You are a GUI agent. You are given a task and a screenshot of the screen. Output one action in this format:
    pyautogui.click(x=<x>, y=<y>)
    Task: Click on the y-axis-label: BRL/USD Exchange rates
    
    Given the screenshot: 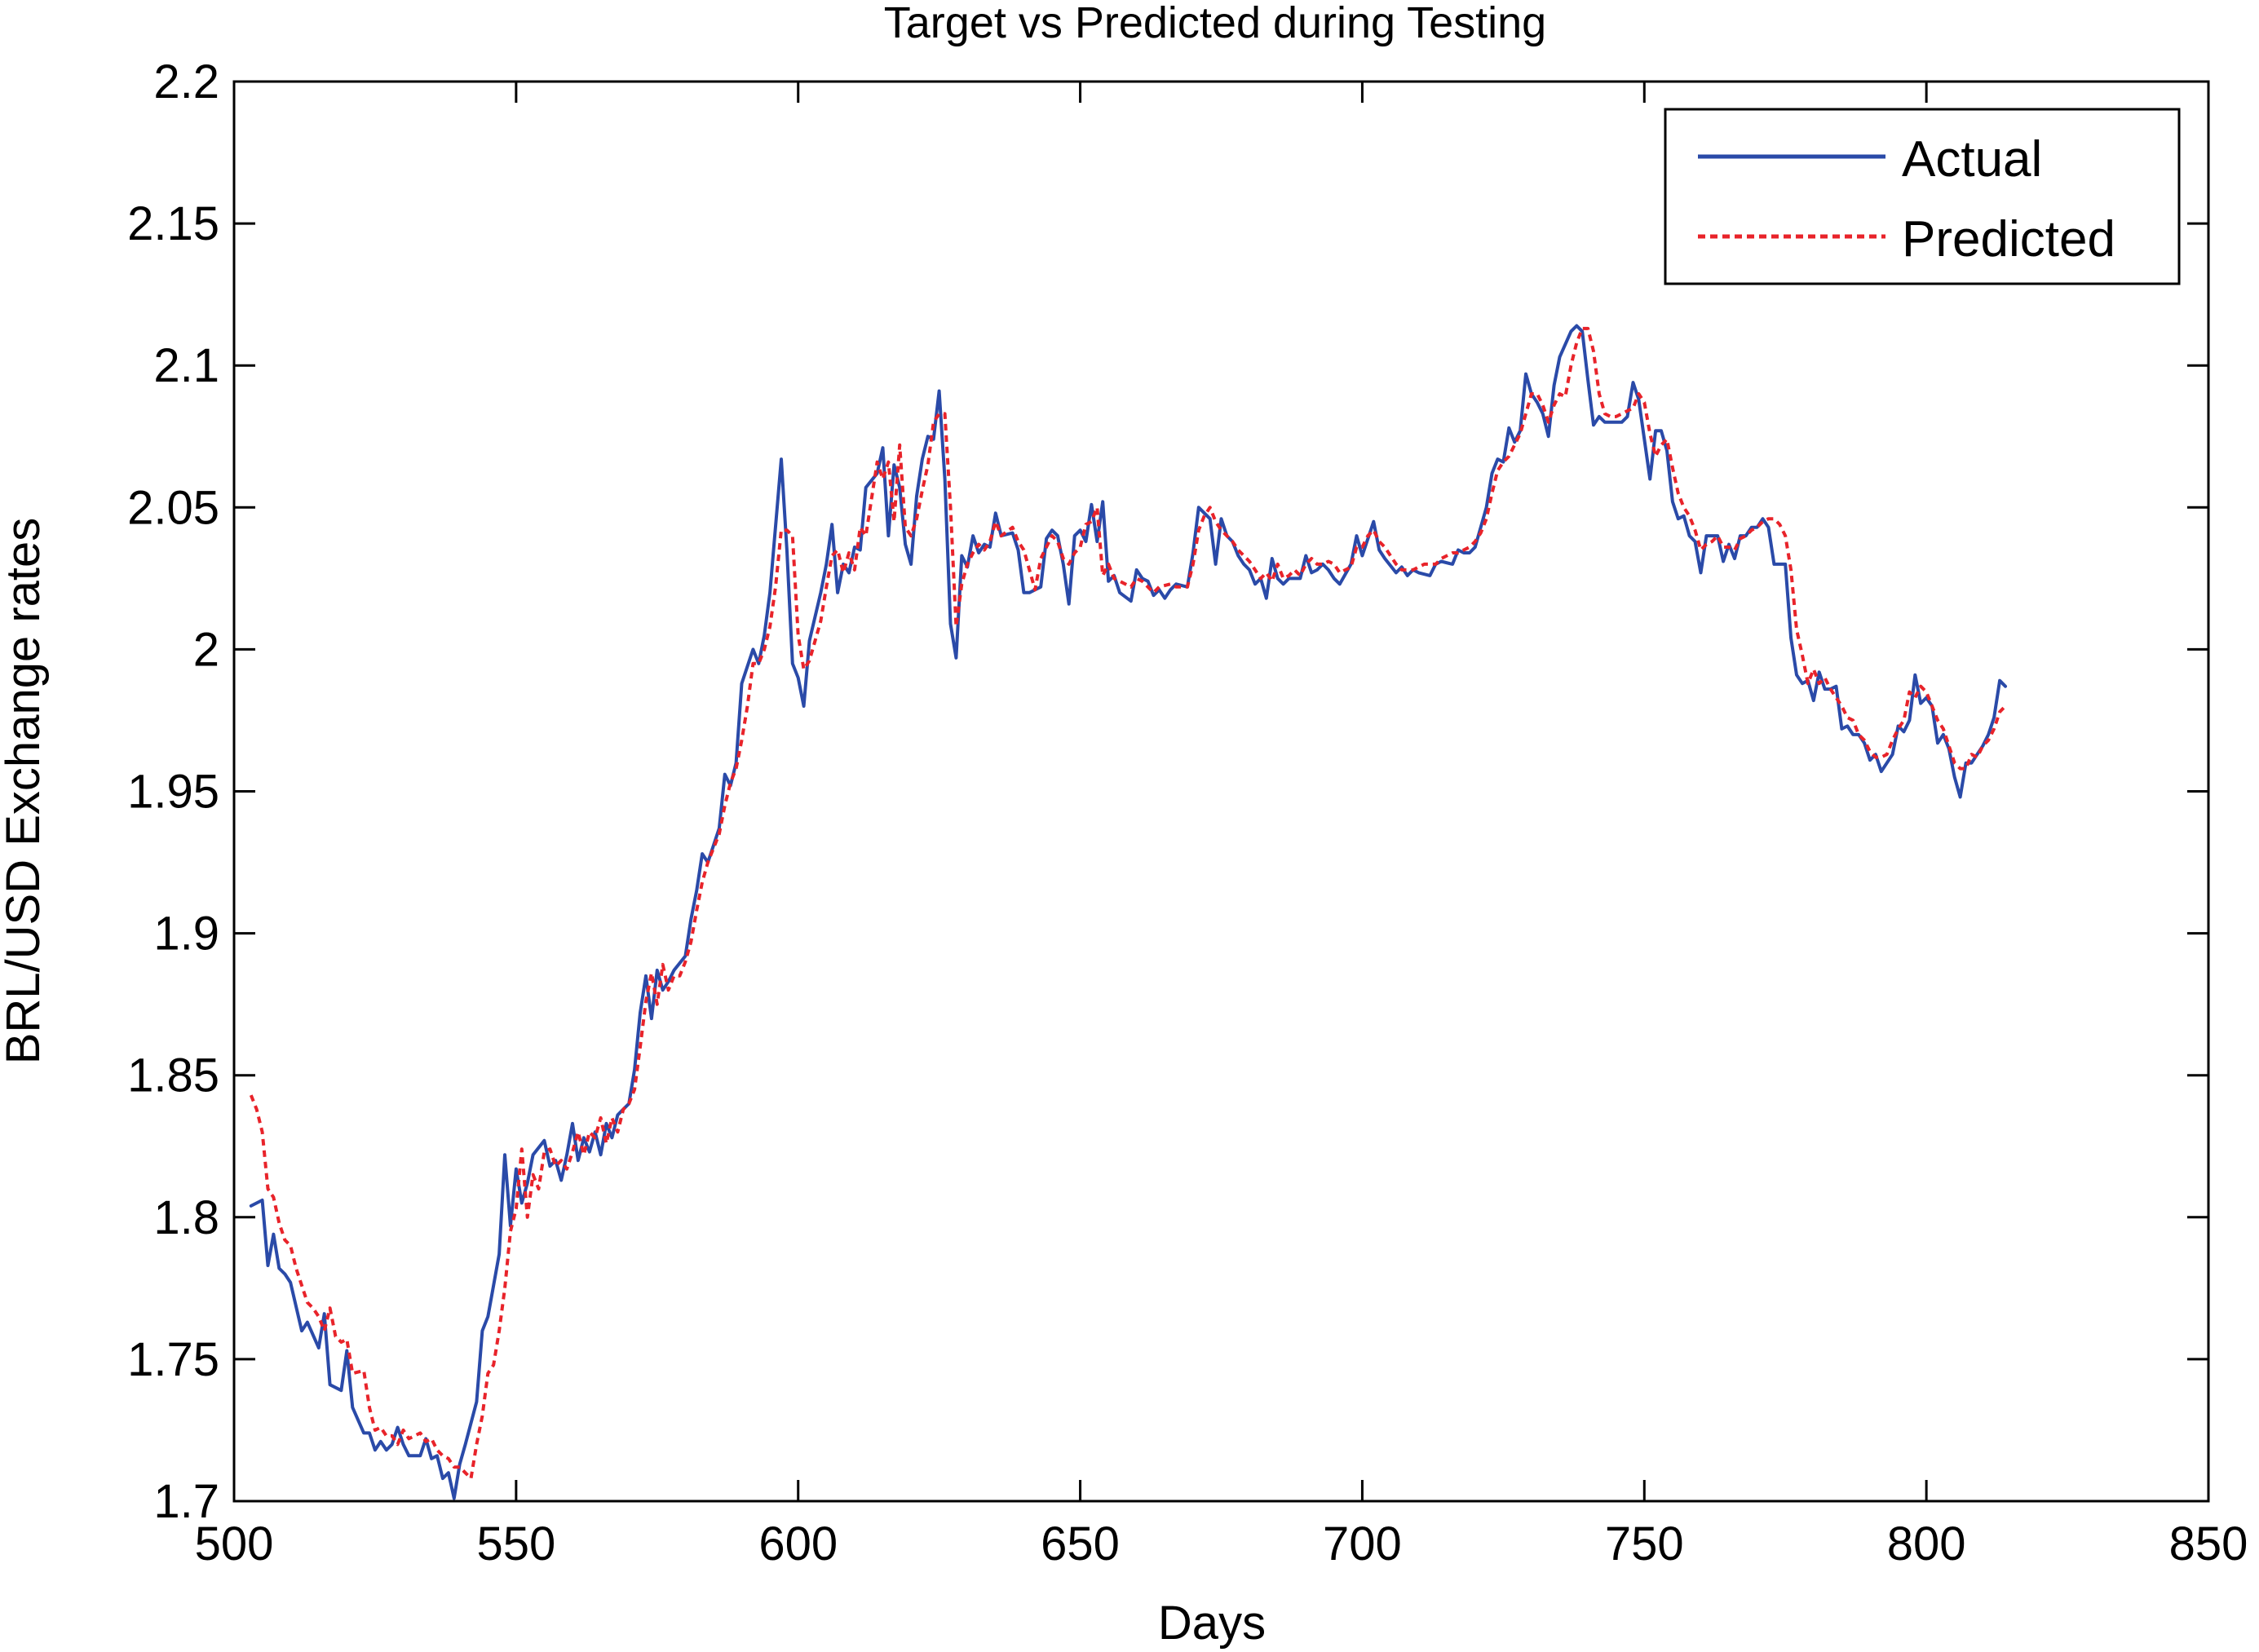 What is the action you would take?
    pyautogui.click(x=25, y=792)
    